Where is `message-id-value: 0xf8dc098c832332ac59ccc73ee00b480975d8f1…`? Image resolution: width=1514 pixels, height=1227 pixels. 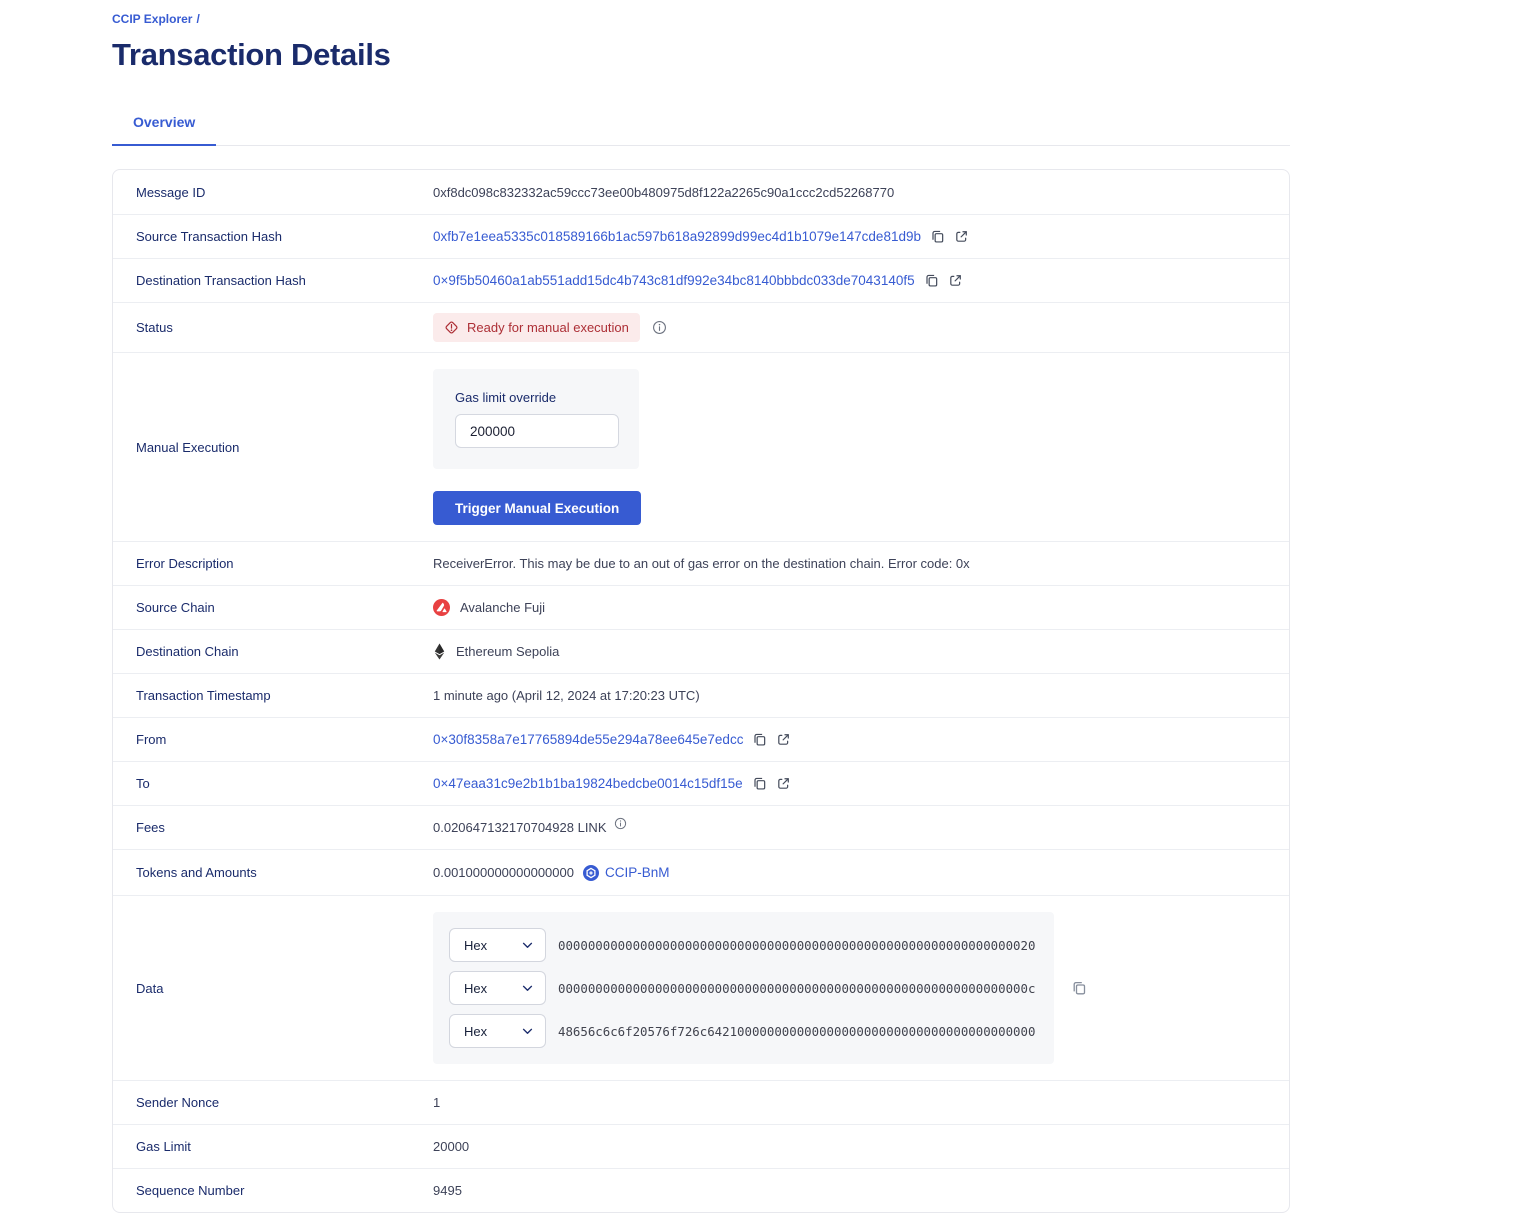
message-id-value: 0xf8dc098c832332ac59ccc73ee00b480975d8f1… is located at coordinates (664, 192).